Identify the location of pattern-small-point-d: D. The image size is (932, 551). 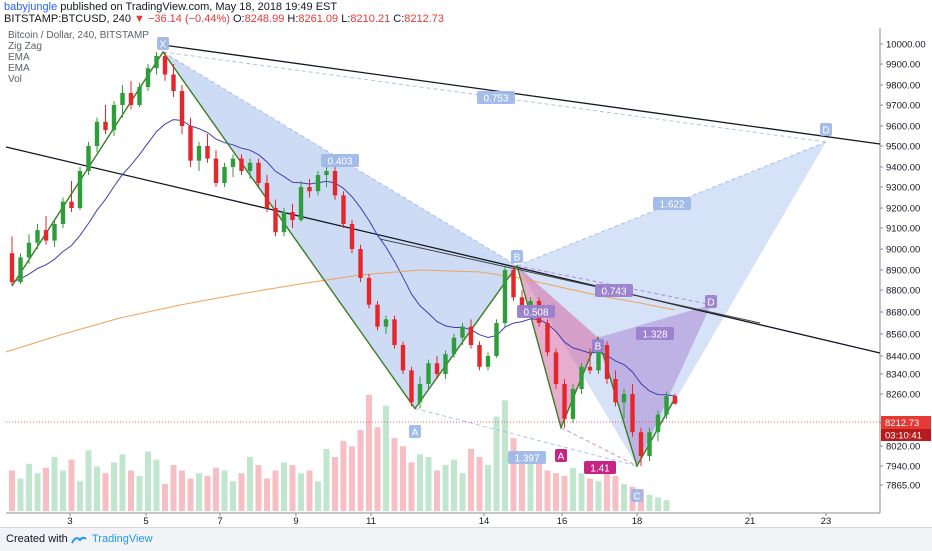
(710, 303).